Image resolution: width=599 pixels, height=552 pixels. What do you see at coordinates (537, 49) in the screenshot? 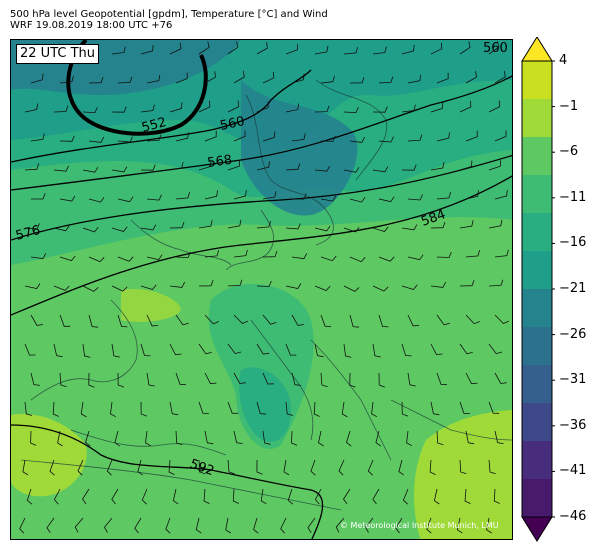
I see `colorbar-extend-top` at bounding box center [537, 49].